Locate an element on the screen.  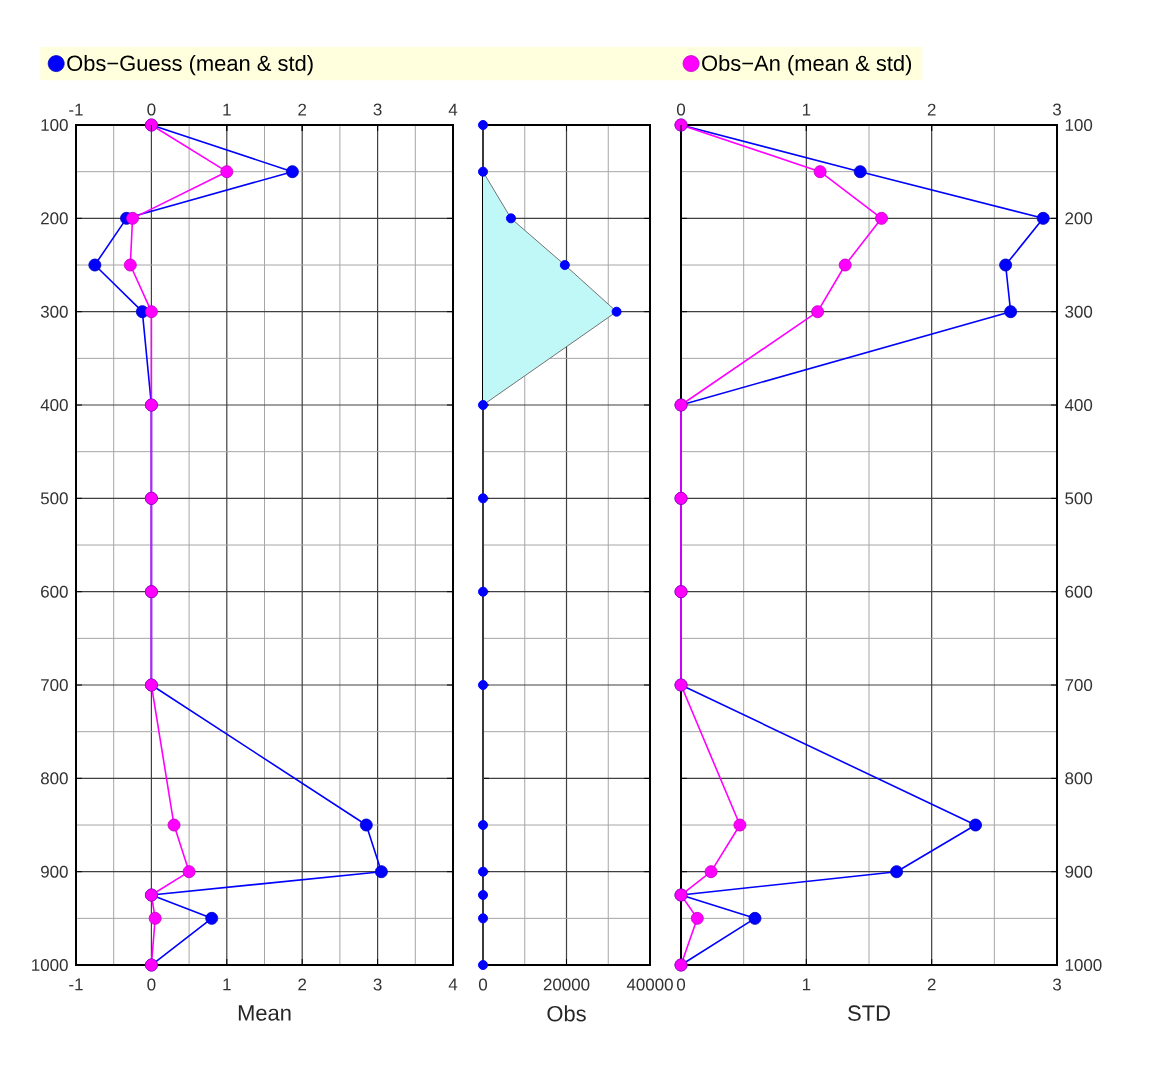
x-axis-title: Mean is located at coordinates (264, 1013).